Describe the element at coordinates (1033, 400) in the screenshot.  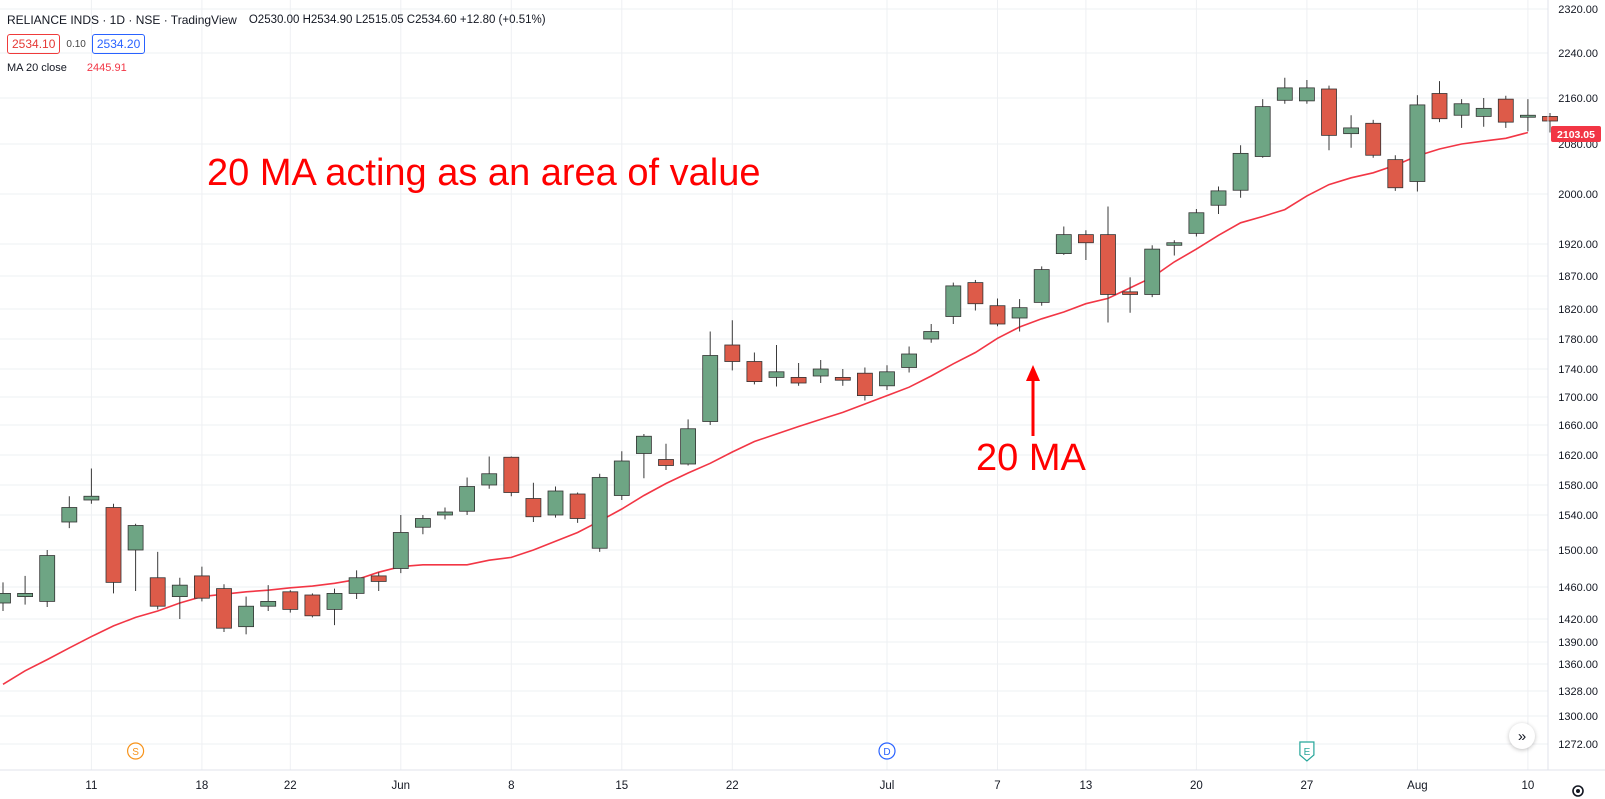
I see `ma-arrow` at that location.